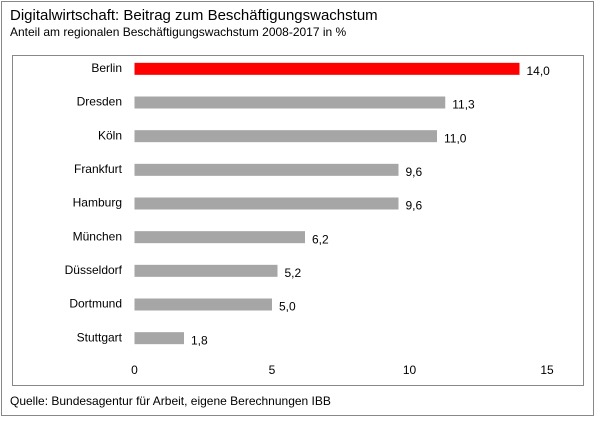  What do you see at coordinates (272, 370) in the screenshot?
I see `x-tick-label: 5` at bounding box center [272, 370].